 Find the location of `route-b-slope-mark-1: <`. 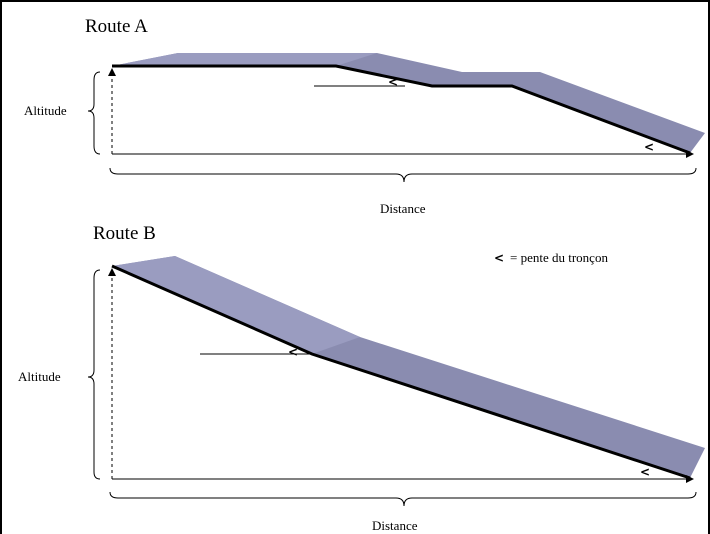

route-b-slope-mark-1: < is located at coordinates (293, 352).